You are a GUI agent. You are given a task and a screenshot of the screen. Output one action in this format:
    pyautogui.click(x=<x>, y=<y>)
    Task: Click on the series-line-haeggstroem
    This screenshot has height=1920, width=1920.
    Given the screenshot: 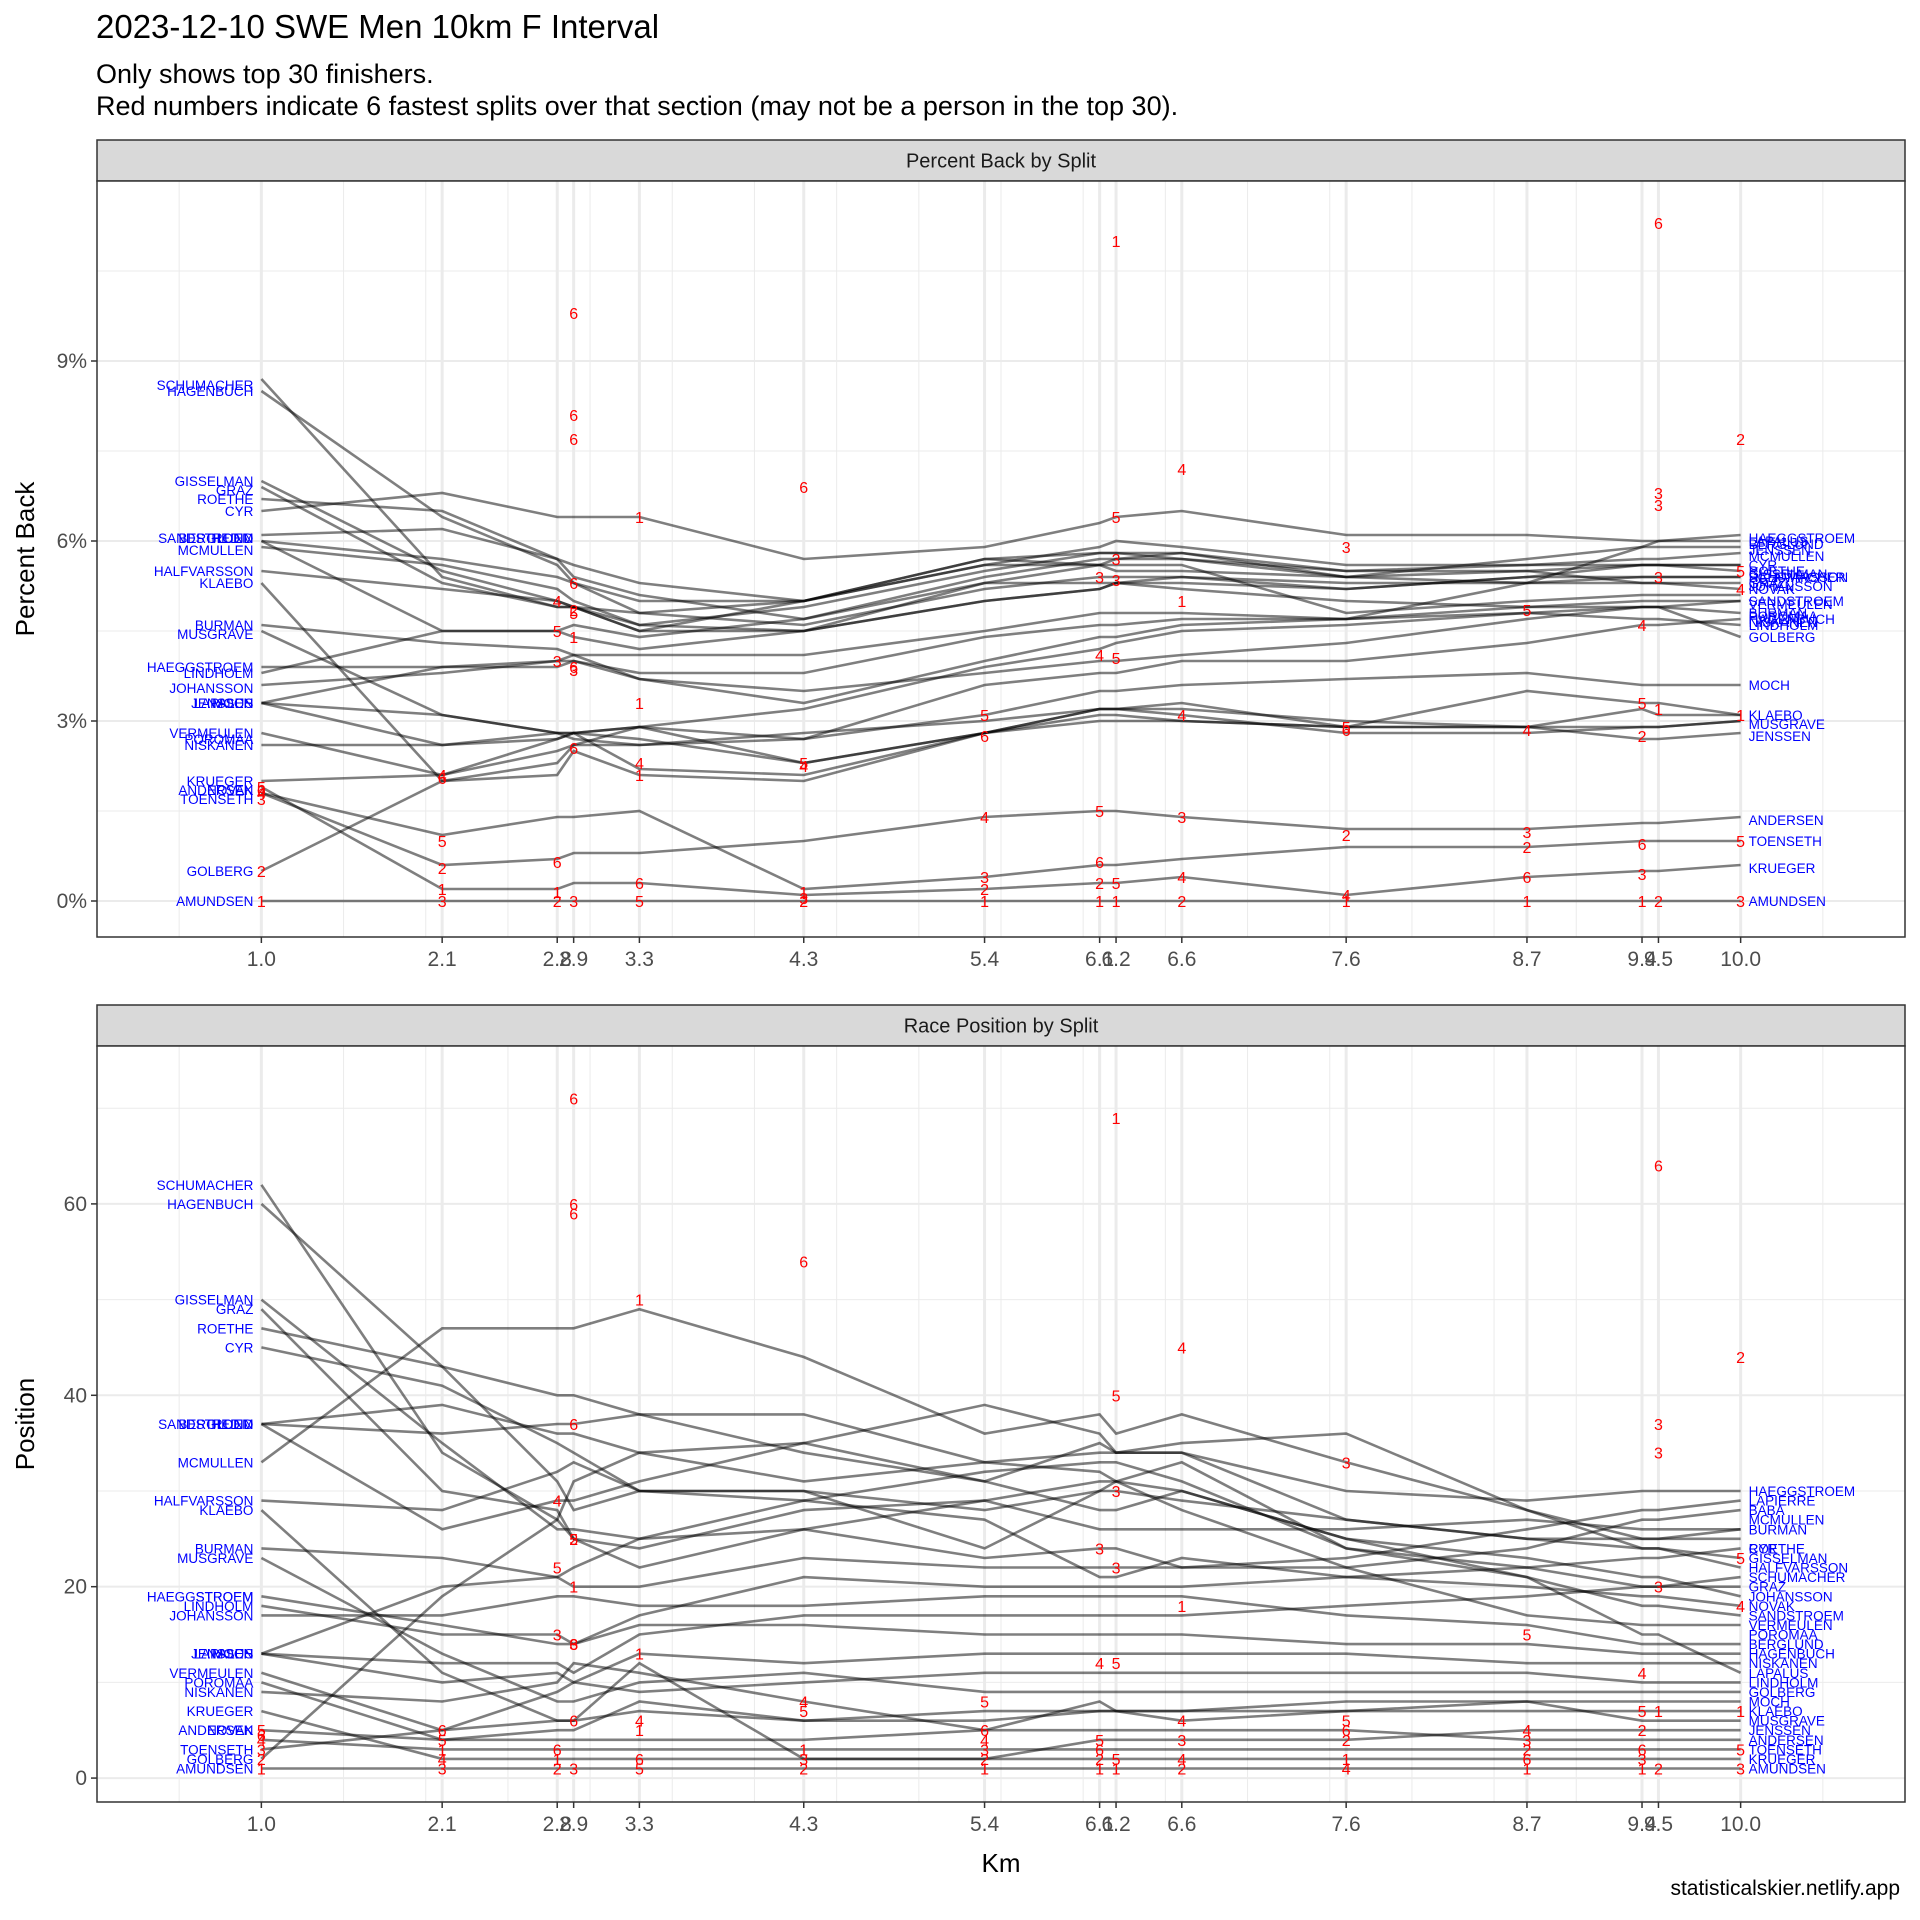 What is the action you would take?
    pyautogui.click(x=1001, y=1596)
    